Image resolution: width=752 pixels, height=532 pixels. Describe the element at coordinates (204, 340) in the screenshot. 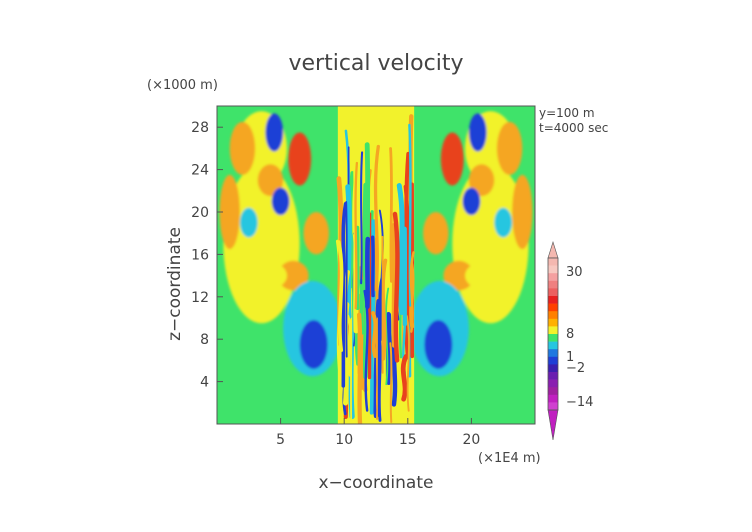

I see `y-tick-label: 8` at that location.